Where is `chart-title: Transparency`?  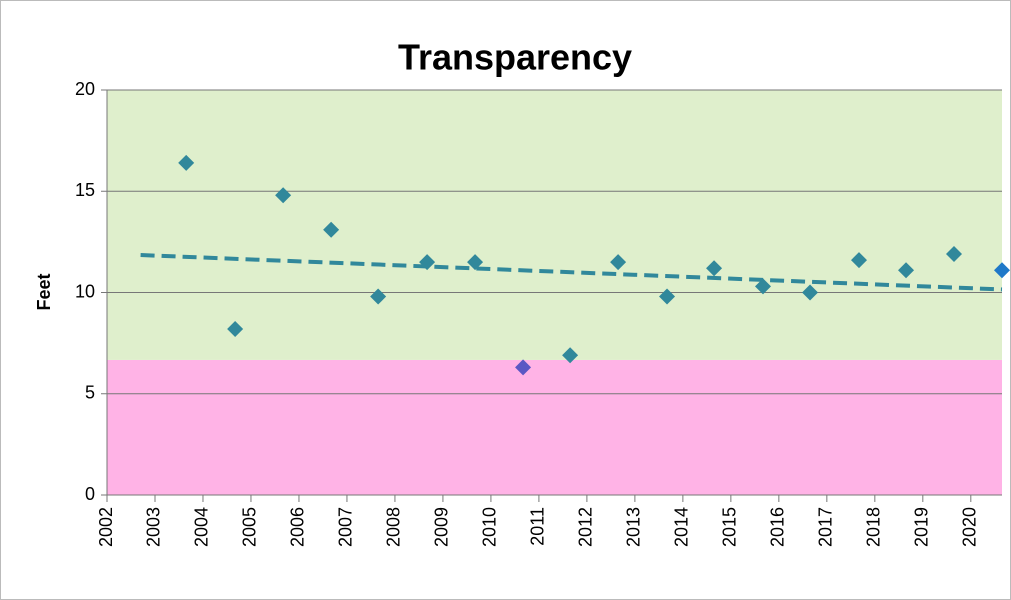 chart-title: Transparency is located at coordinates (515, 57).